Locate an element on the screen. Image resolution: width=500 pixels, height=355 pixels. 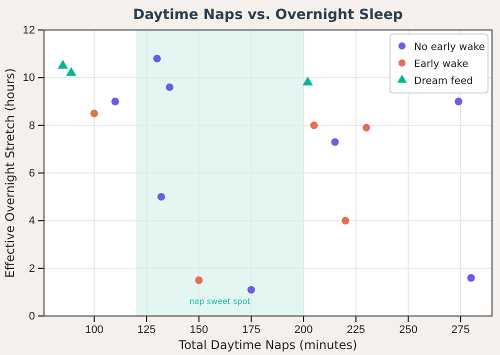
y-tick-label: 2 is located at coordinates (31, 268).